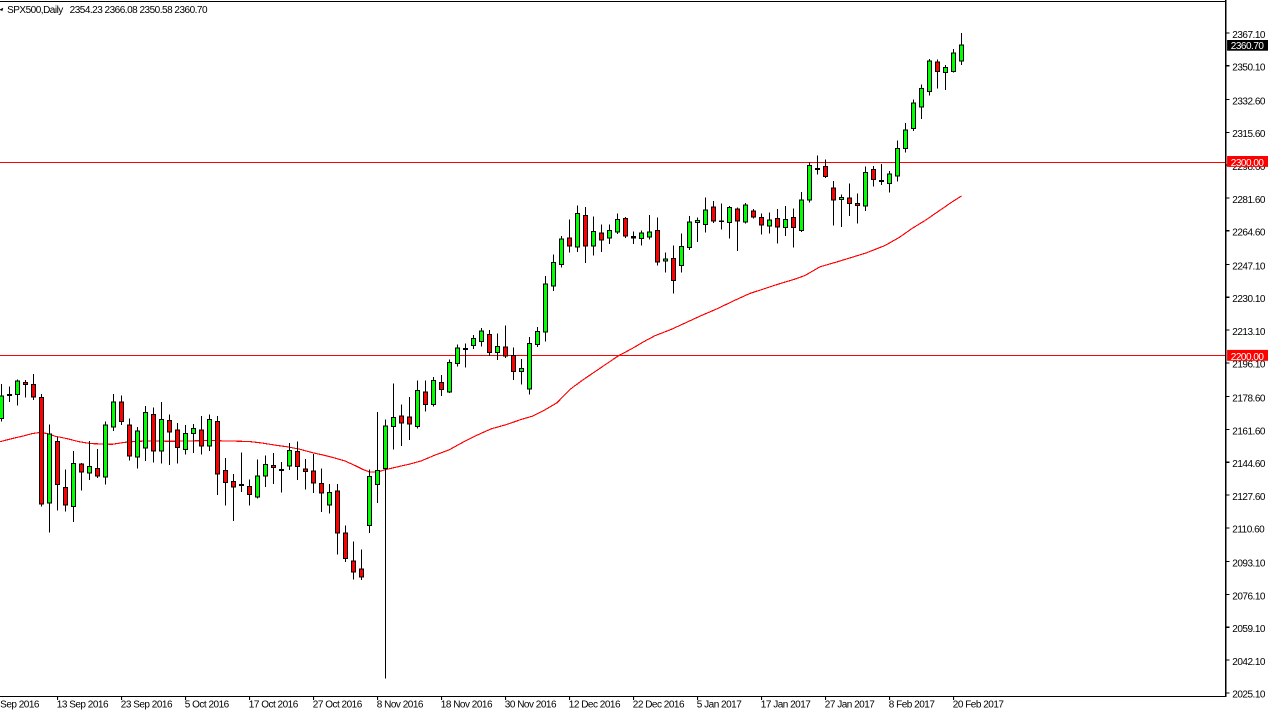 This screenshot has width=1268, height=717. What do you see at coordinates (1249, 68) in the screenshot?
I see `svg-text: 2350.10` at bounding box center [1249, 68].